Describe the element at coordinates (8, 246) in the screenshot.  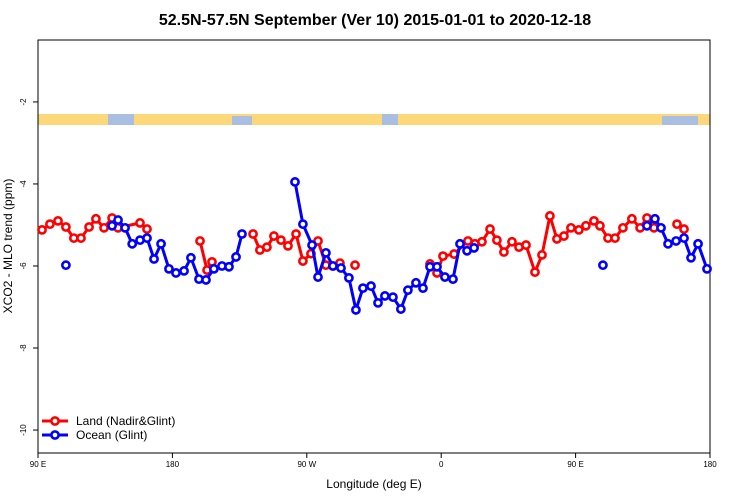
I see `y-axis-label: XCO2 - MLO trend (ppm)` at that location.